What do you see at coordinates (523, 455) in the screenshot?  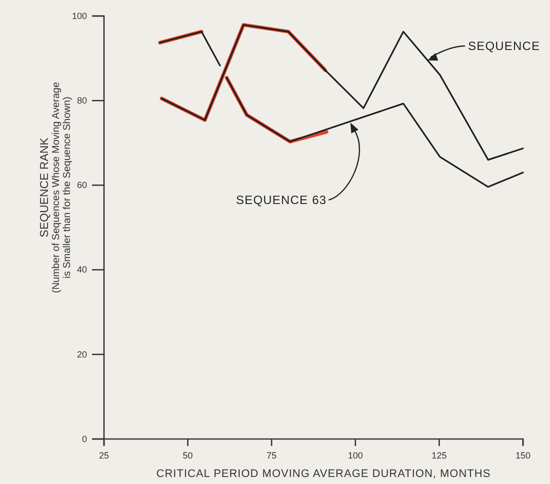 I see `x-tick-label: 150` at bounding box center [523, 455].